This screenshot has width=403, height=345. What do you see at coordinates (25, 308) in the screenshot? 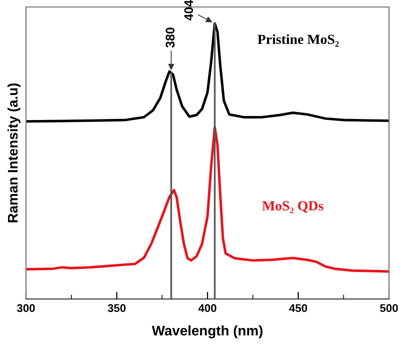
I see `x-tick-label: 300` at bounding box center [25, 308].